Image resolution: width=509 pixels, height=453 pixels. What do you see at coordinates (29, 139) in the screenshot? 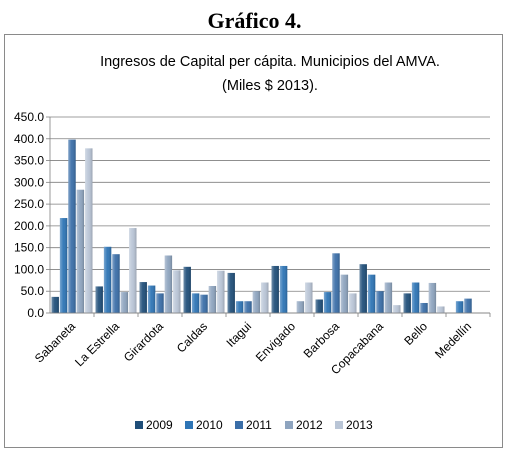
I see `y-tick-label: 400.0` at bounding box center [29, 139].